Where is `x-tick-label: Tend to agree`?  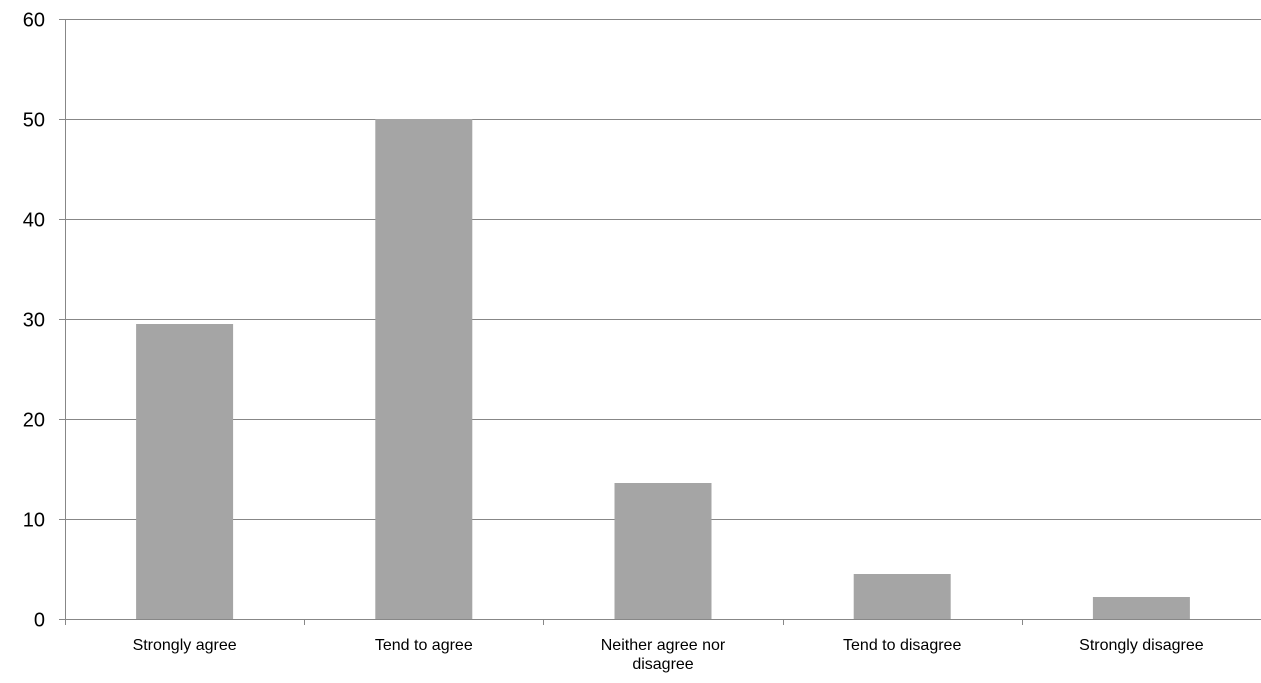
x-tick-label: Tend to agree is located at coordinates (424, 645).